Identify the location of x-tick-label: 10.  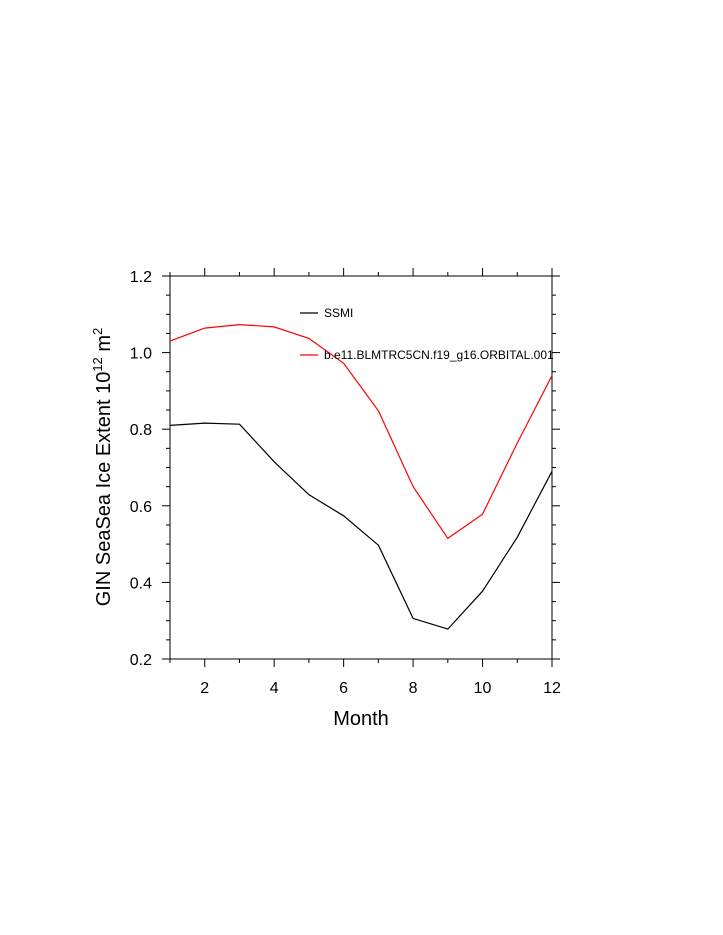
(483, 688).